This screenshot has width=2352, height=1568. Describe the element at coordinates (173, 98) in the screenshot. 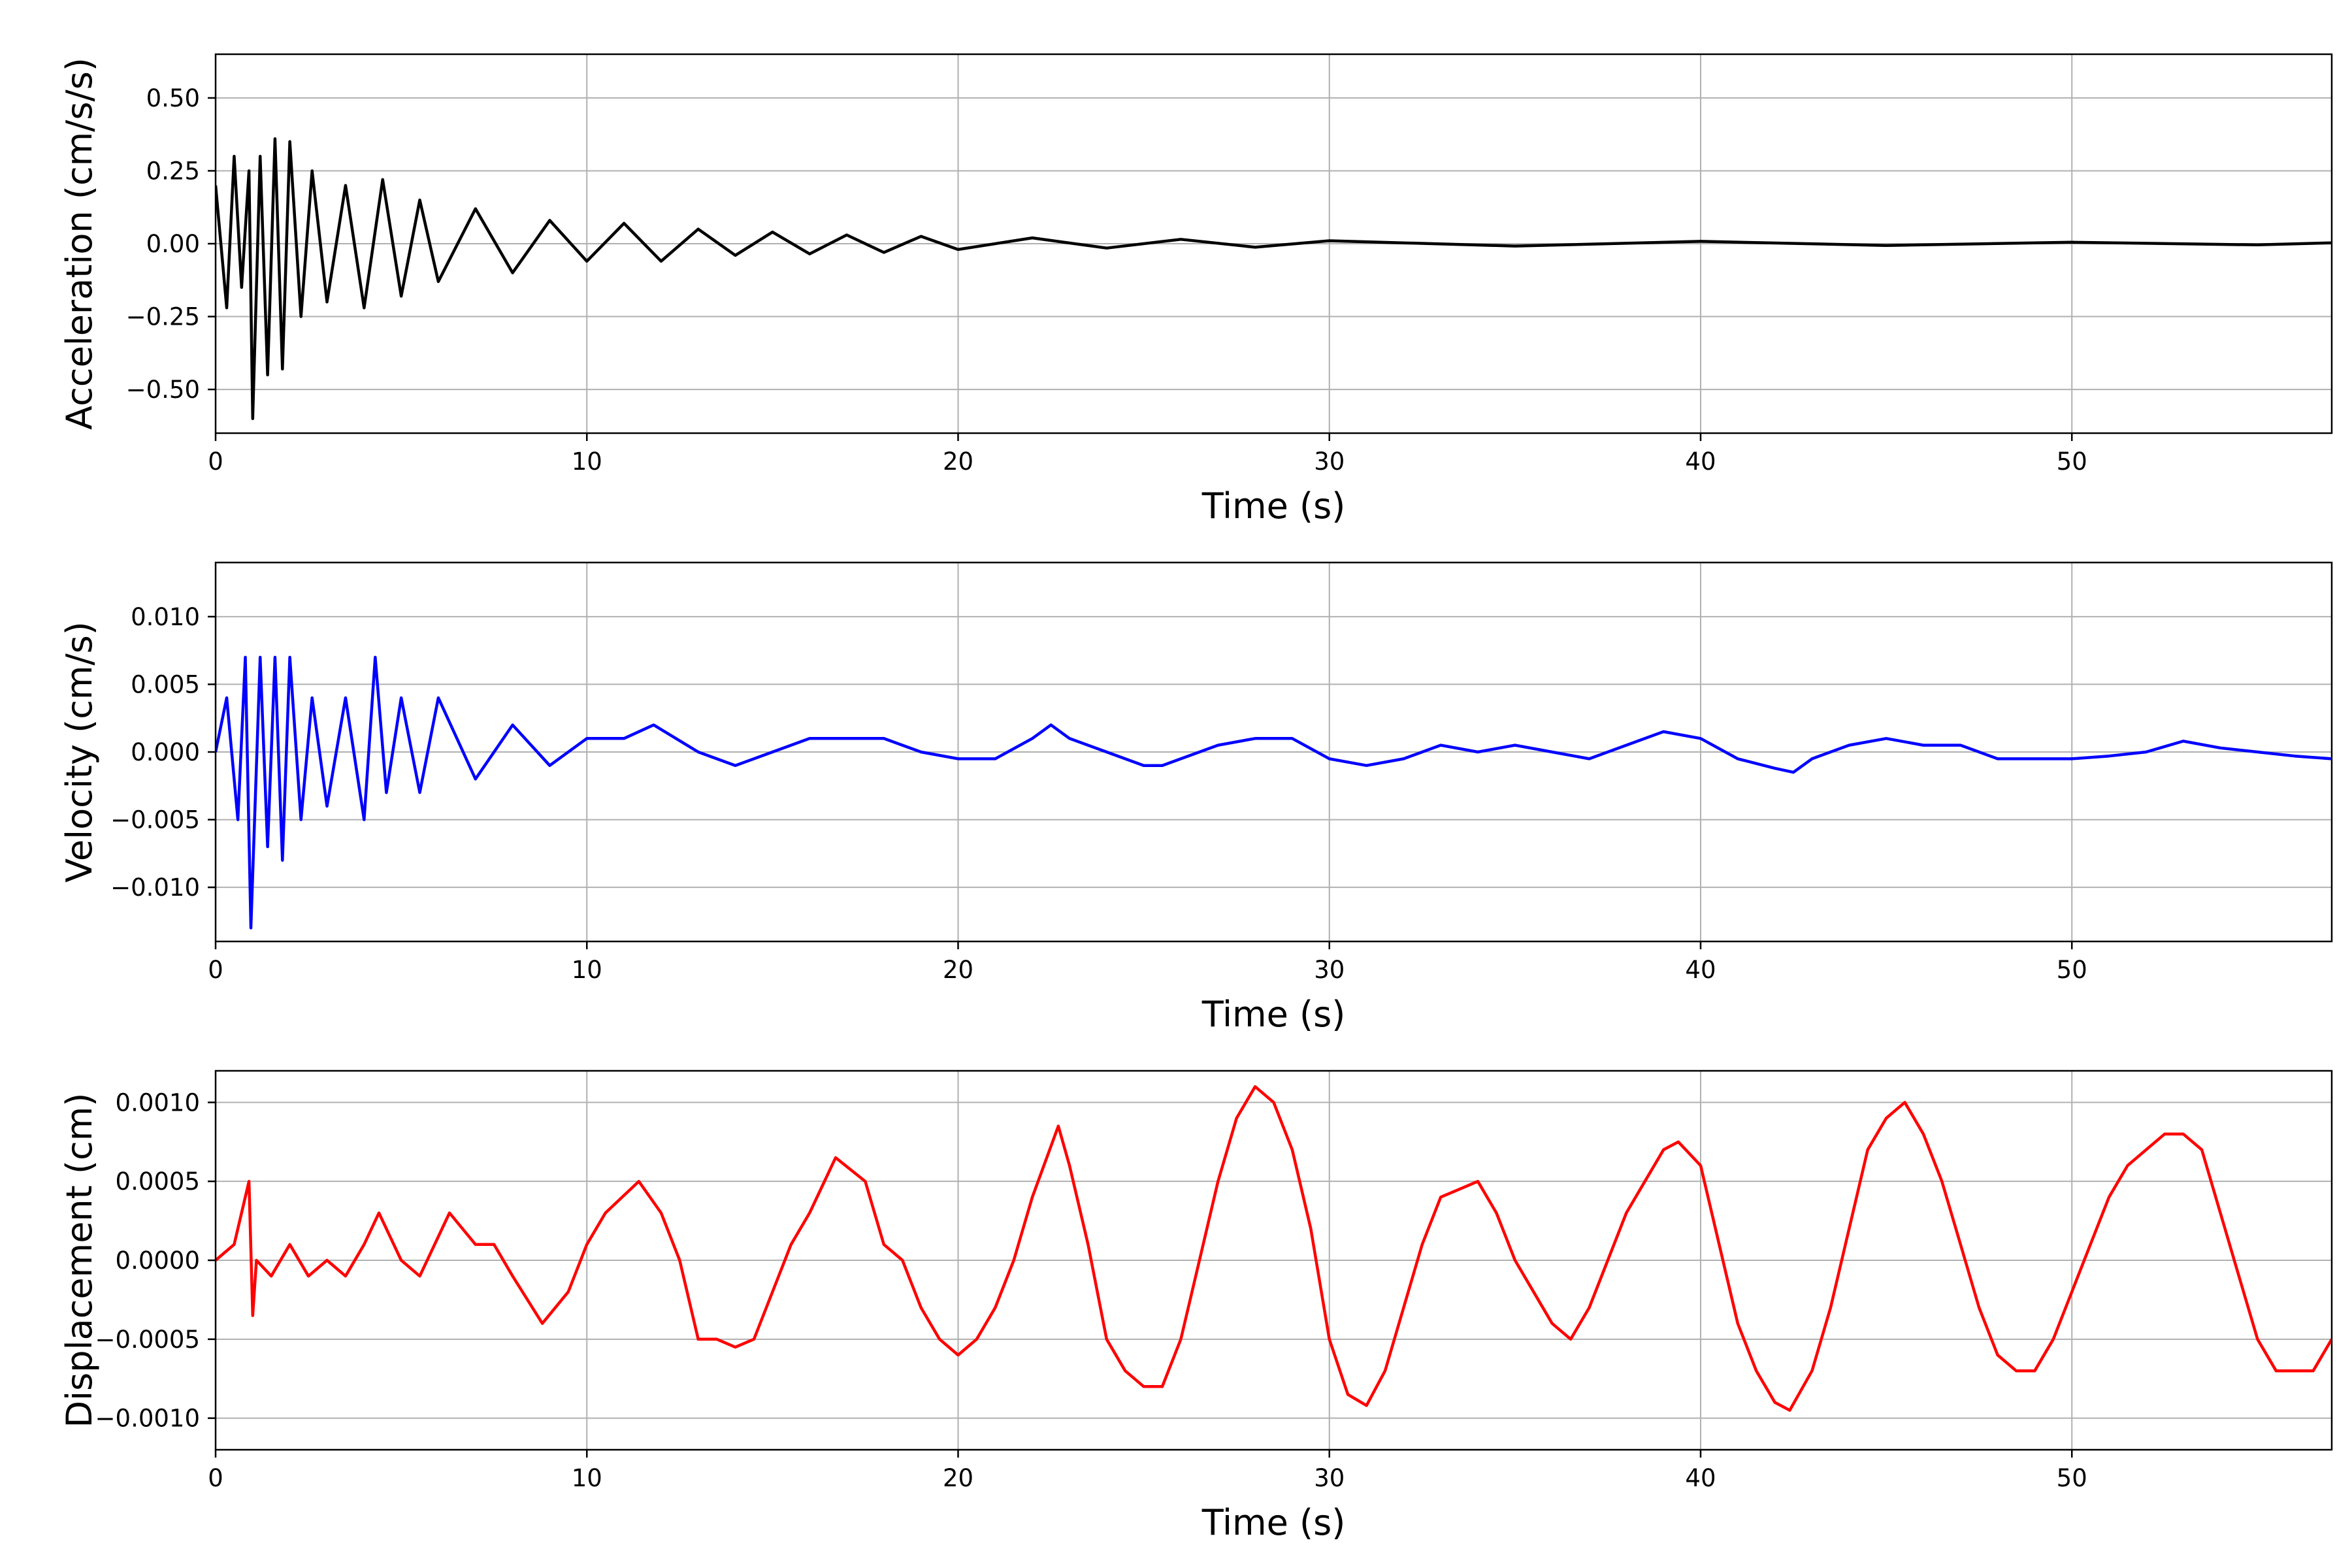

I see `y-tick-label: 0.50` at that location.